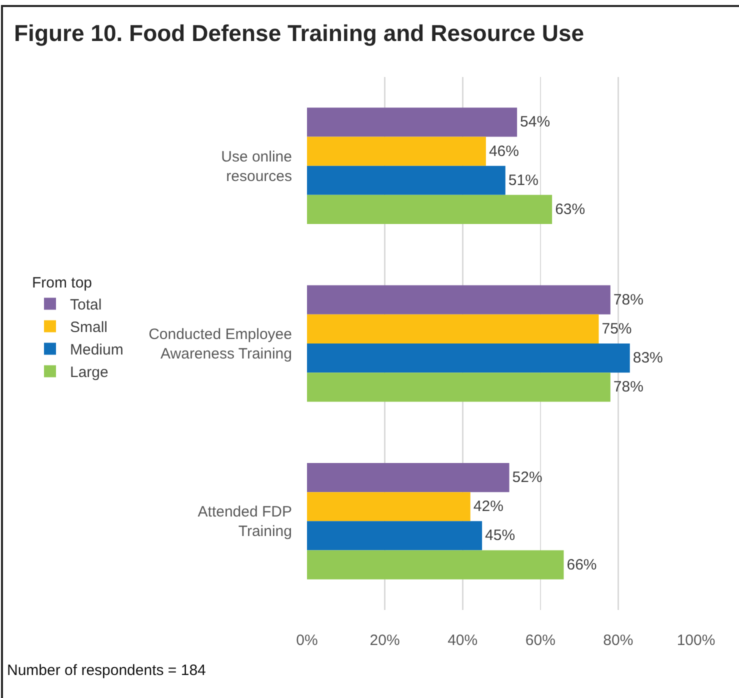 The width and height of the screenshot is (739, 698). What do you see at coordinates (220, 344) in the screenshot?
I see `y-tick-label: Conducted Employee Awareness Training` at bounding box center [220, 344].